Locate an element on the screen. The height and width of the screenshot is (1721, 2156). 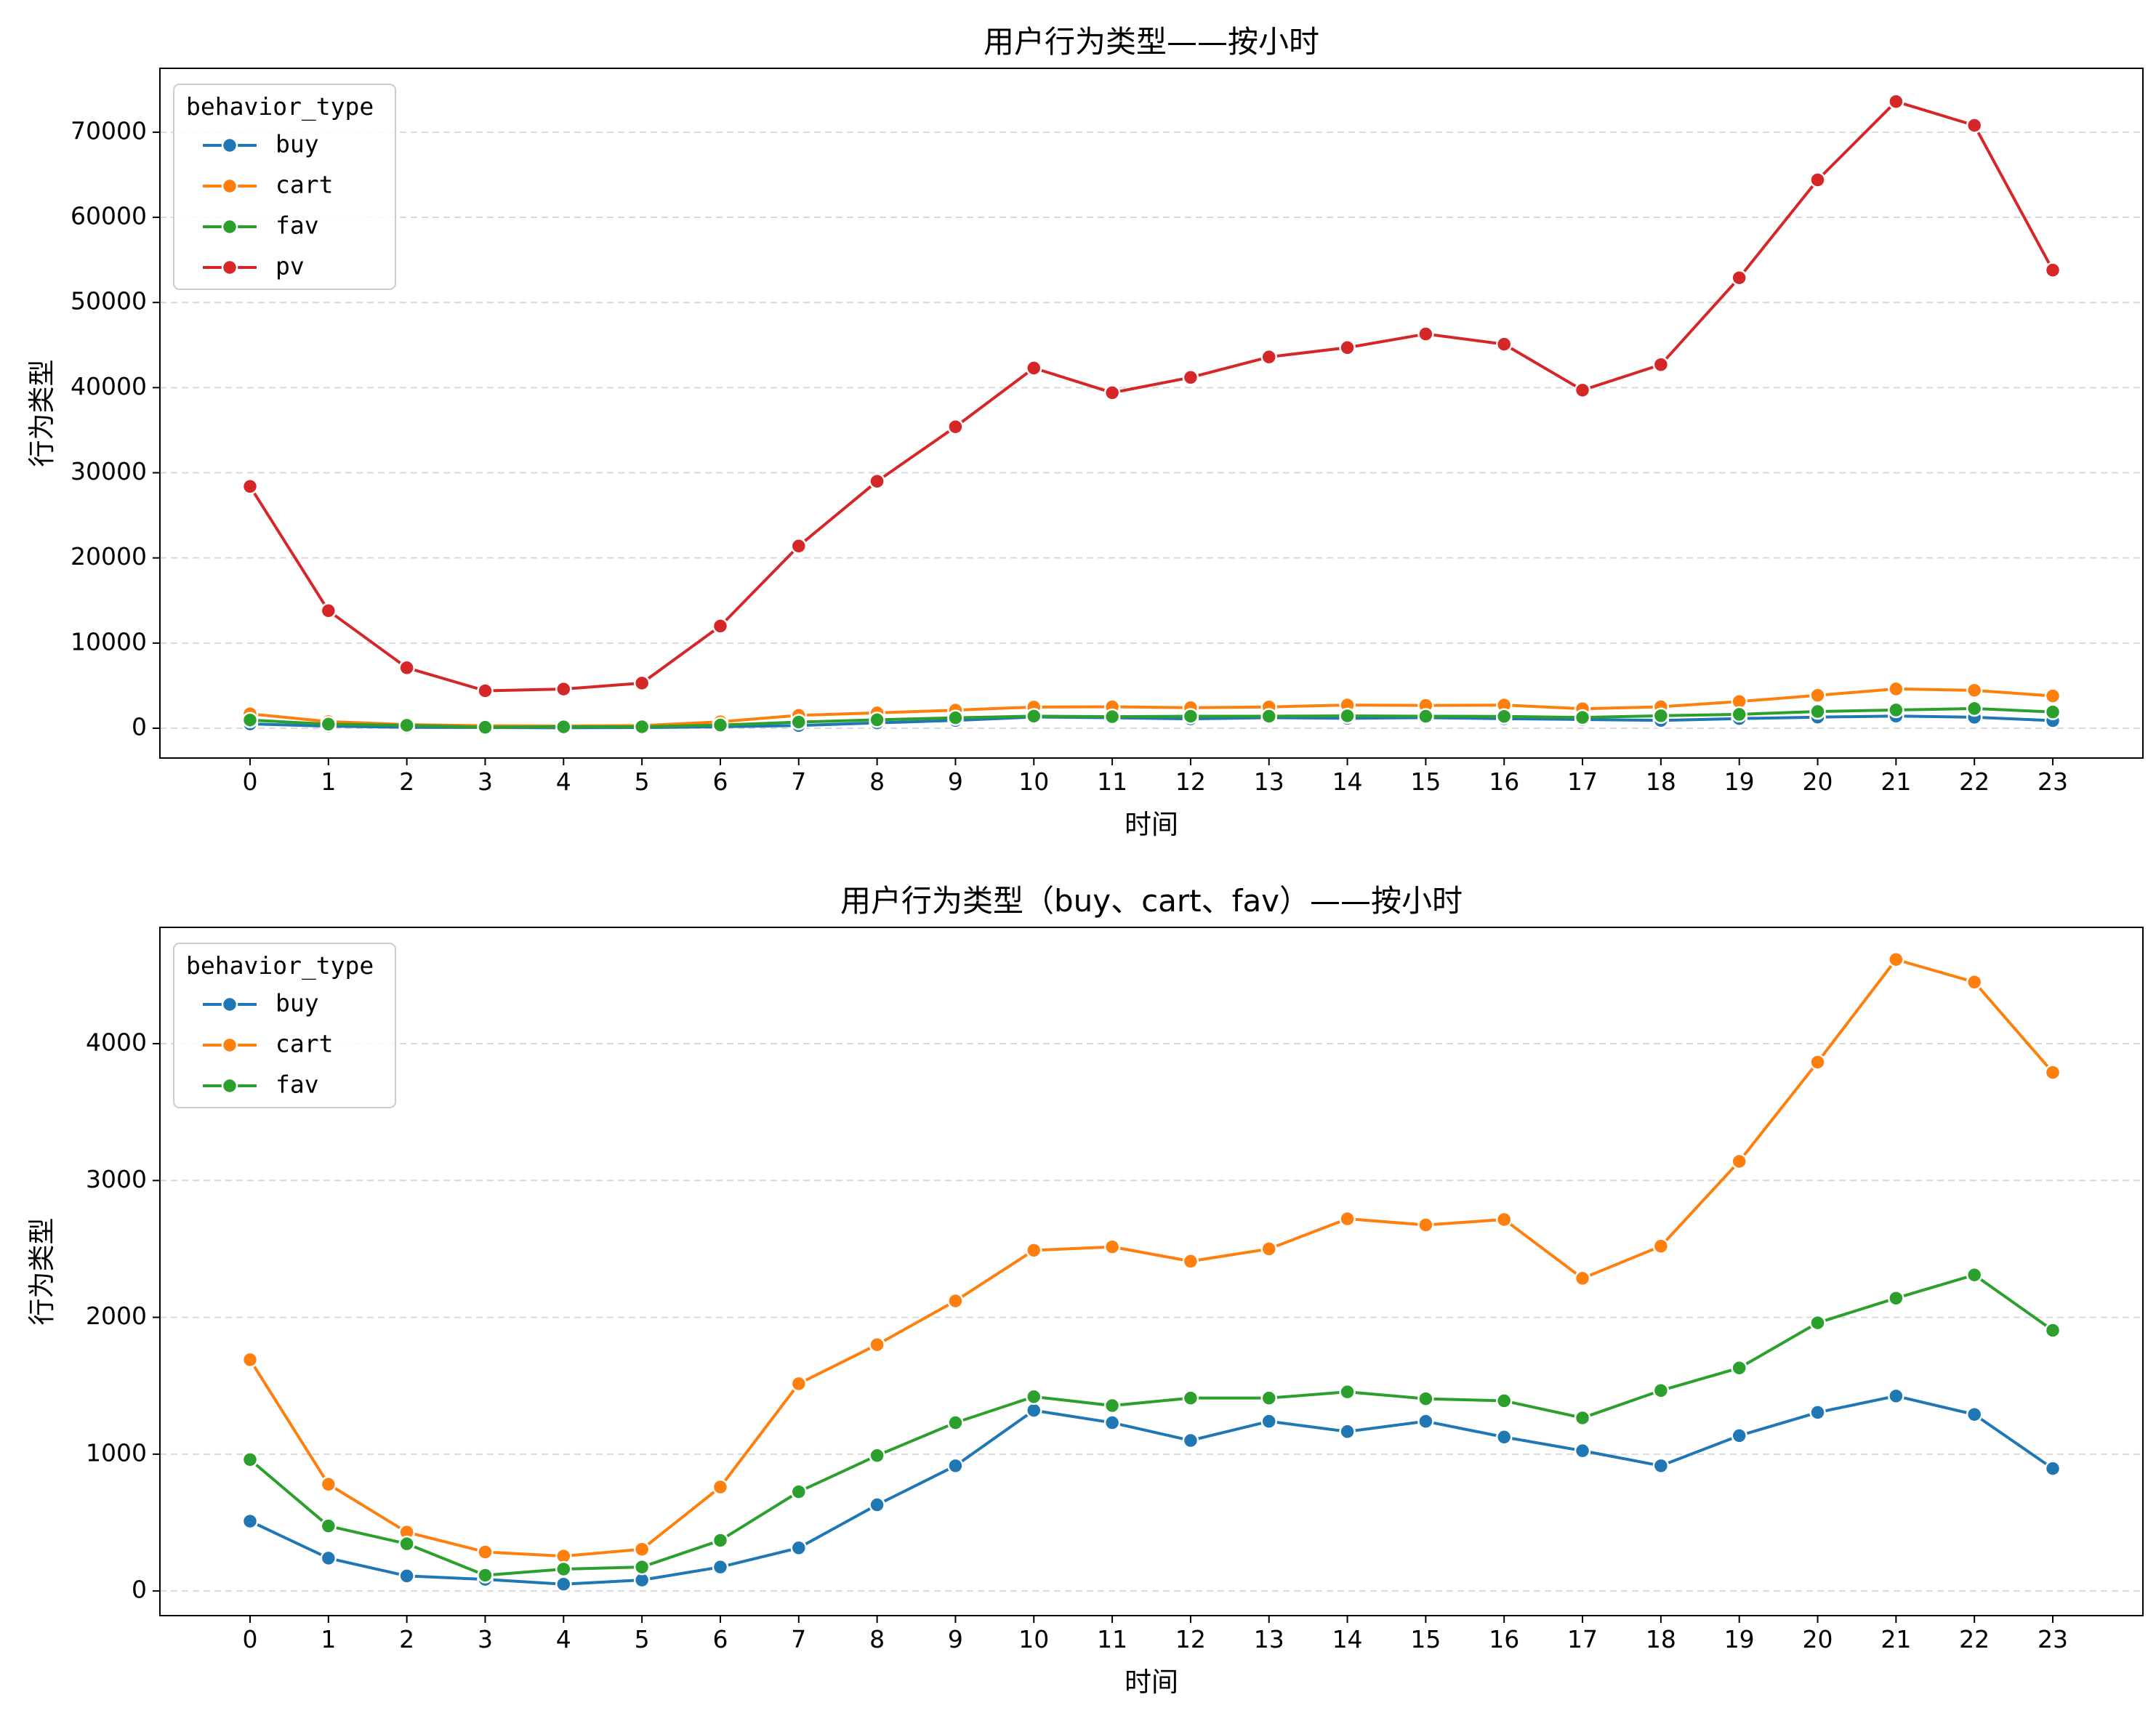
x-tick-label: 2 is located at coordinates (406, 782).